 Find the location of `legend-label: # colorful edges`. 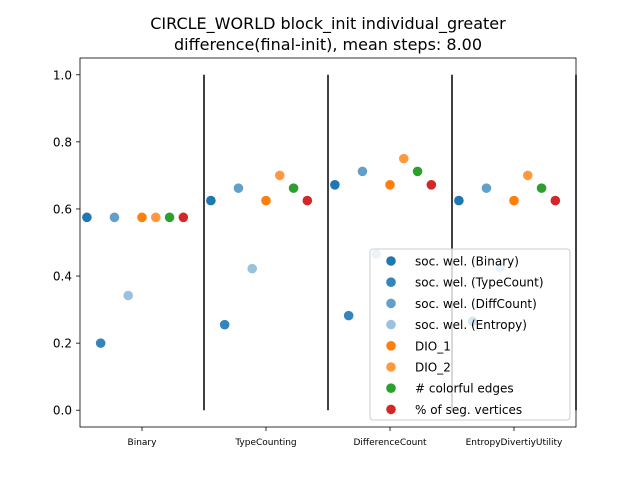

legend-label: # colorful edges is located at coordinates (464, 389).